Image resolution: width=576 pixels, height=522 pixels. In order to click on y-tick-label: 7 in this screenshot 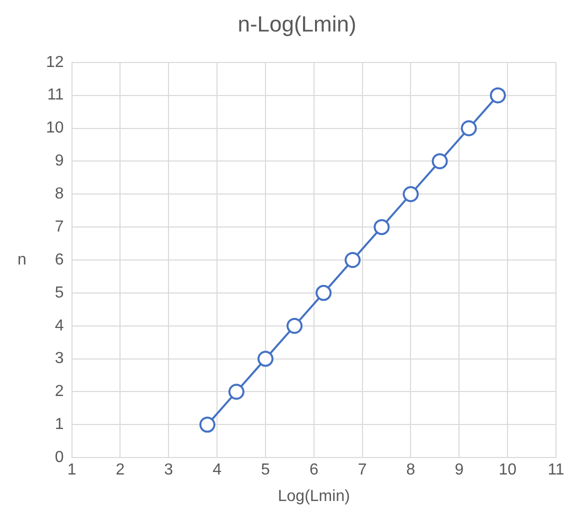, I will do `click(59, 227)`.